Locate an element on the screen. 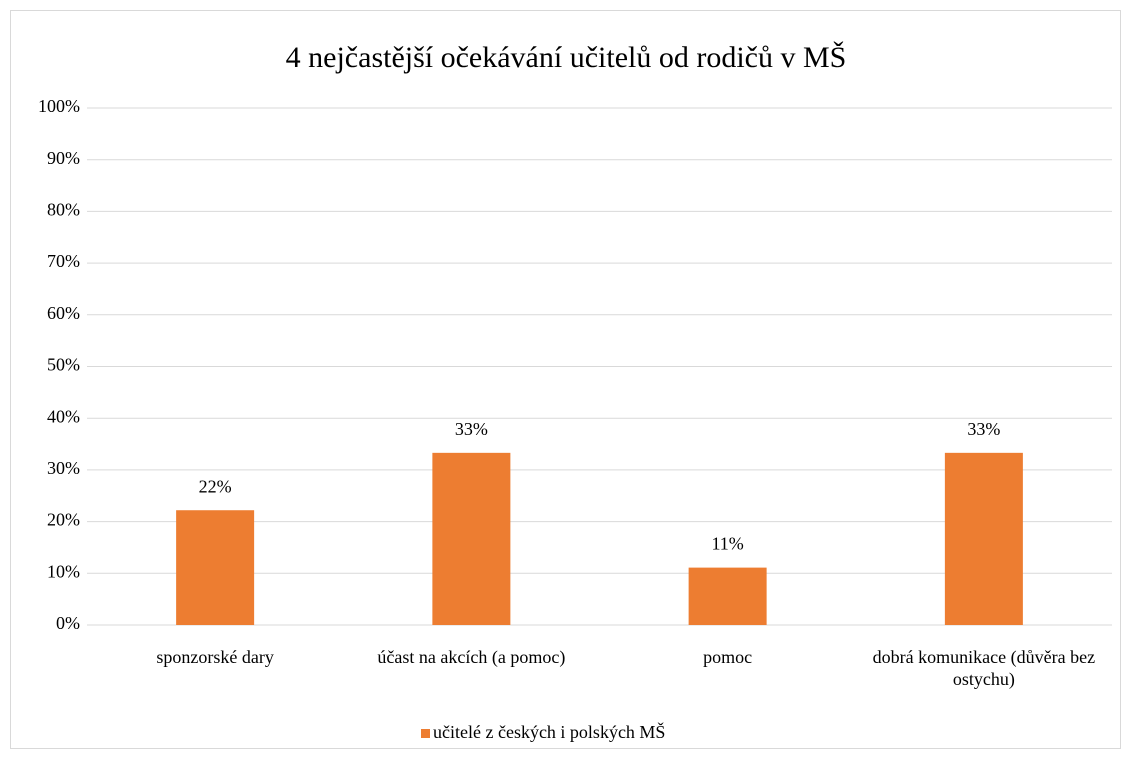 Image resolution: width=1132 pixels, height=760 pixels. x-tick-label: účast na akcích (a pomoc) is located at coordinates (471, 657).